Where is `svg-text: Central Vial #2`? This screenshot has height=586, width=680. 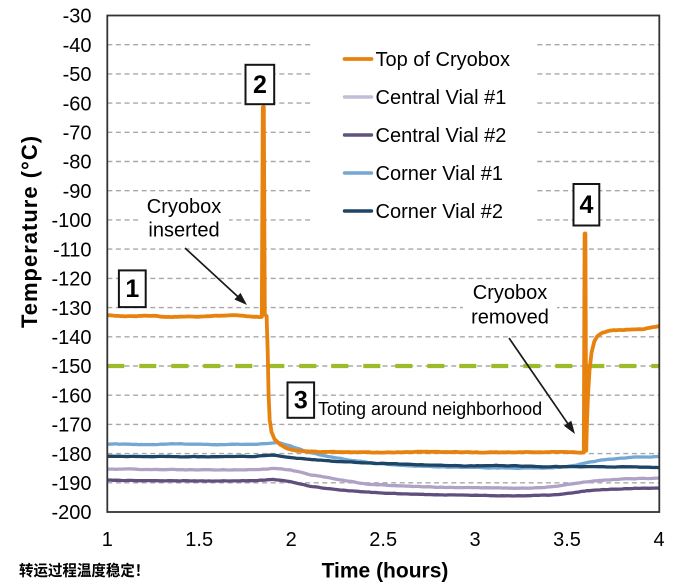 svg-text: Central Vial #2 is located at coordinates (441, 136).